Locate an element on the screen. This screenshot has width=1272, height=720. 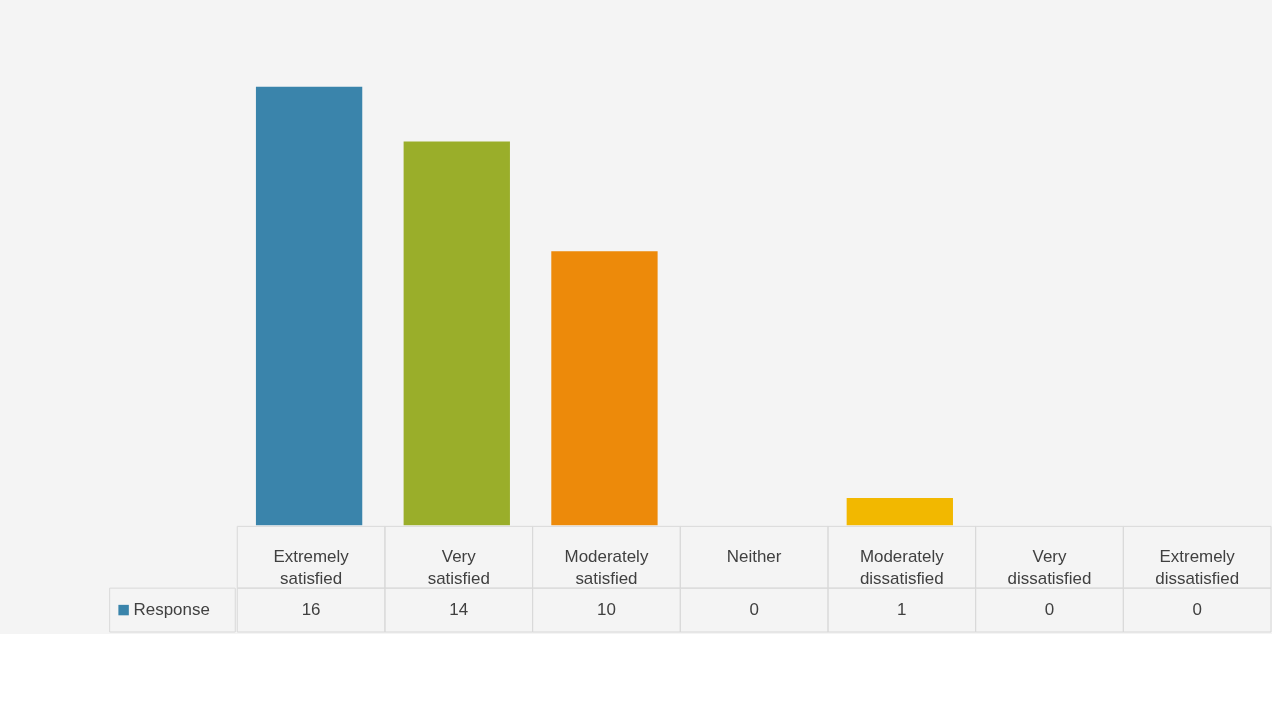
x-tick-label: Extremely dissatisfied is located at coordinates (1197, 568).